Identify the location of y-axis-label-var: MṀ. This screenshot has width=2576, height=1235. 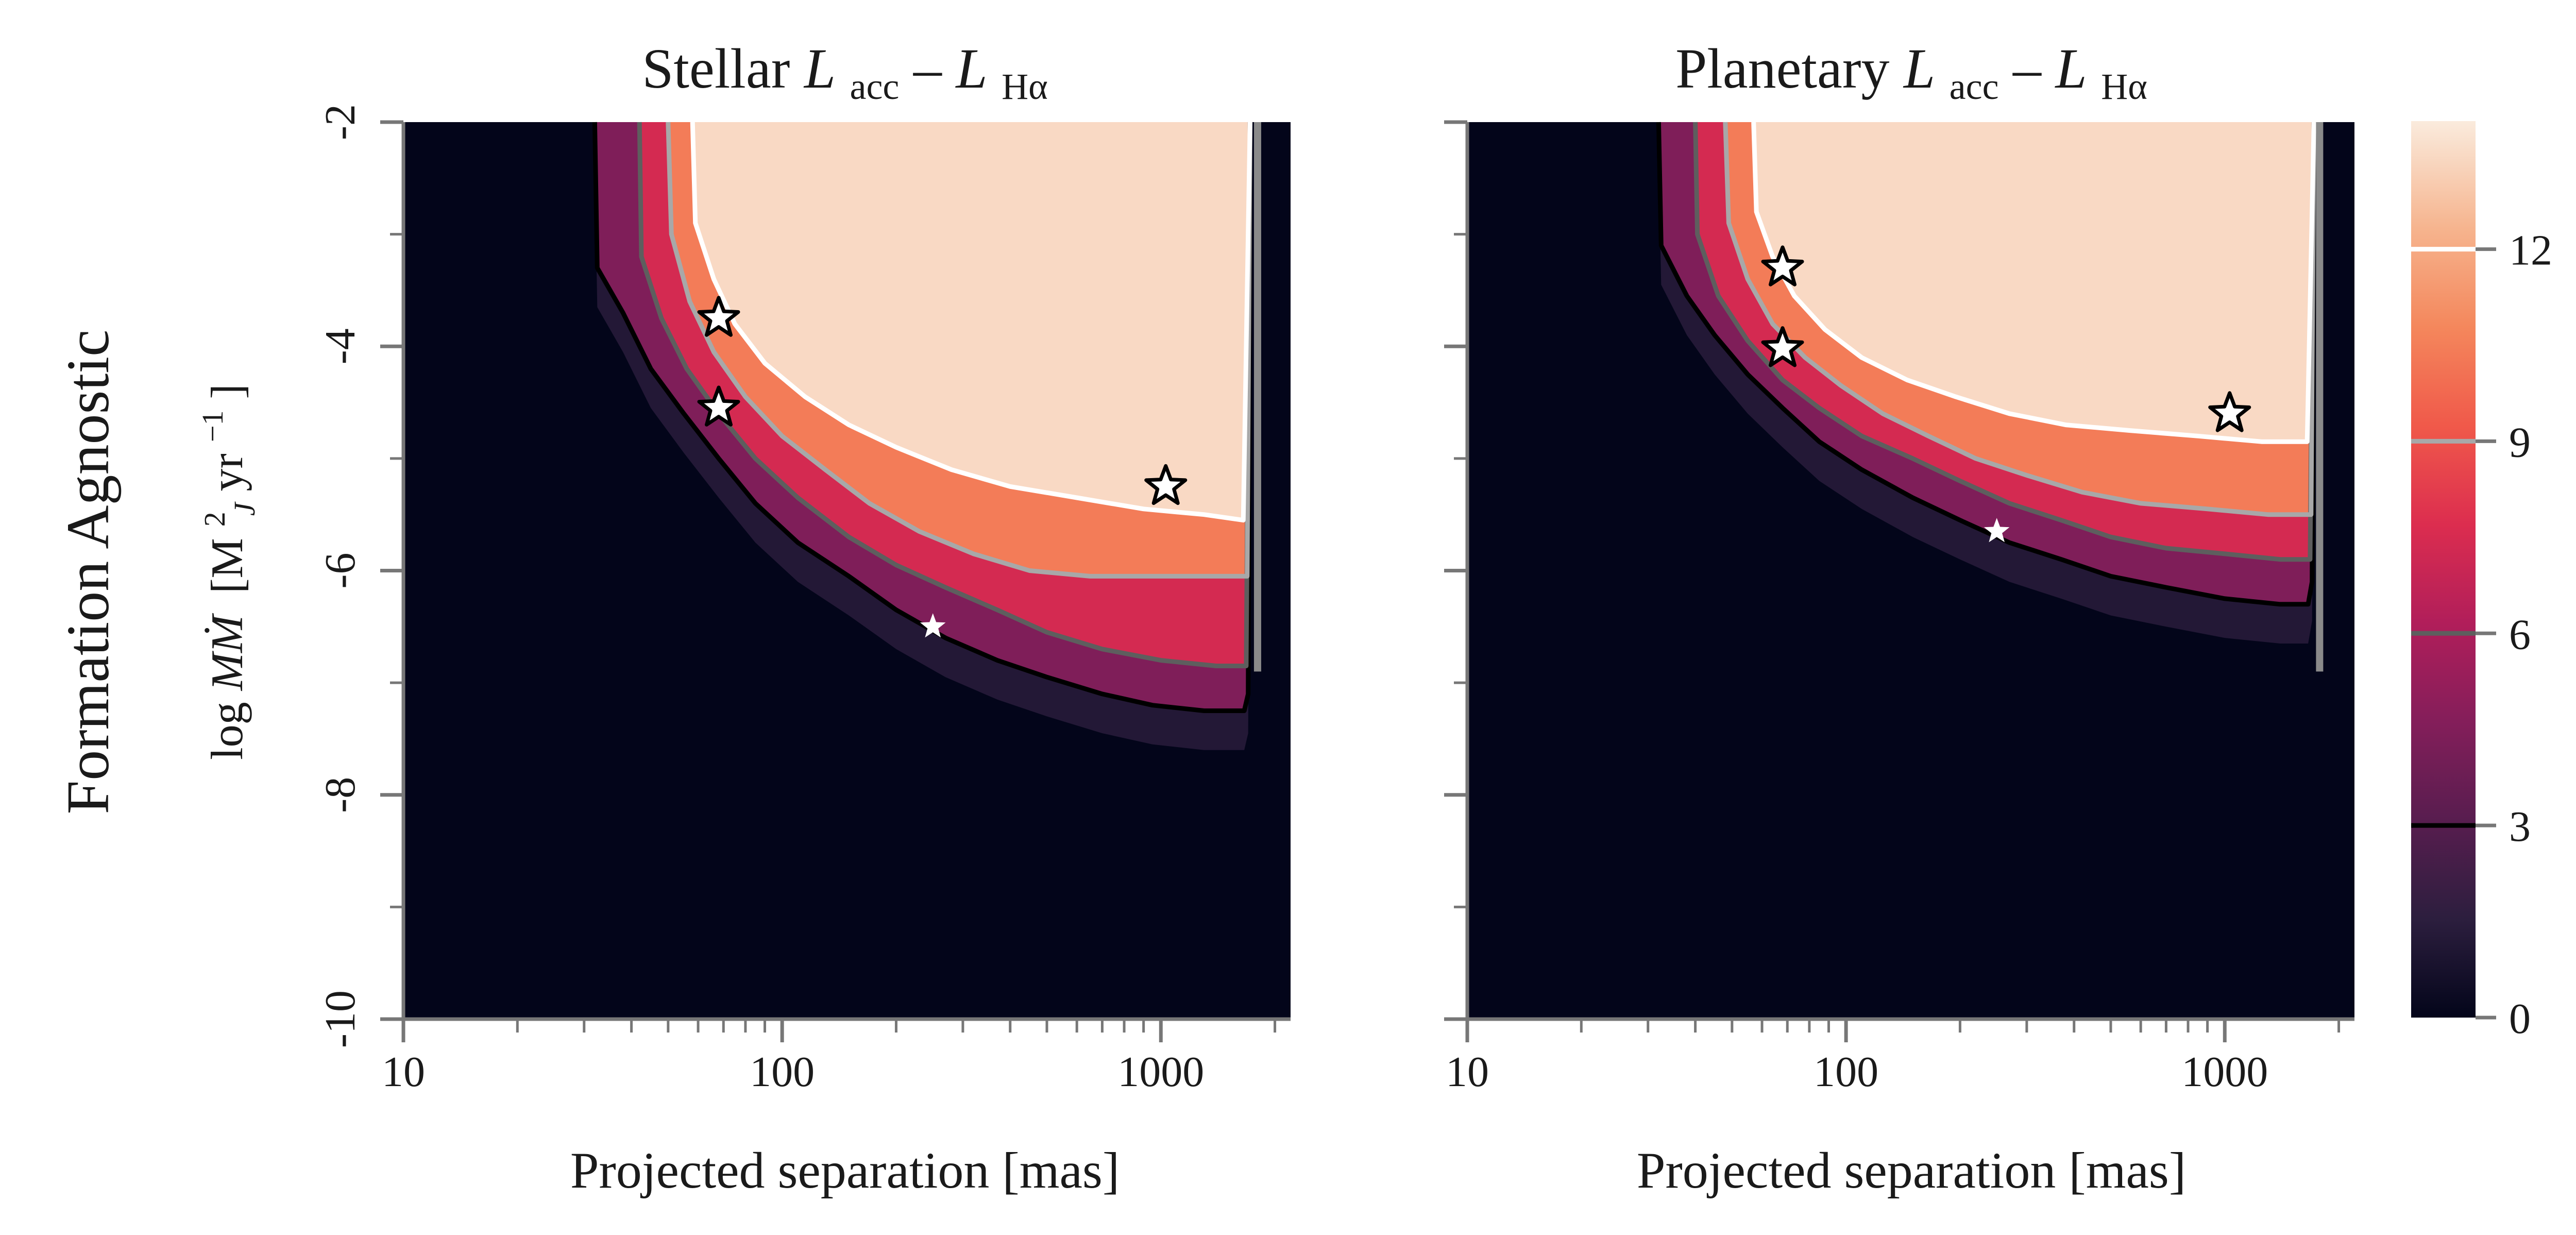
(227, 652).